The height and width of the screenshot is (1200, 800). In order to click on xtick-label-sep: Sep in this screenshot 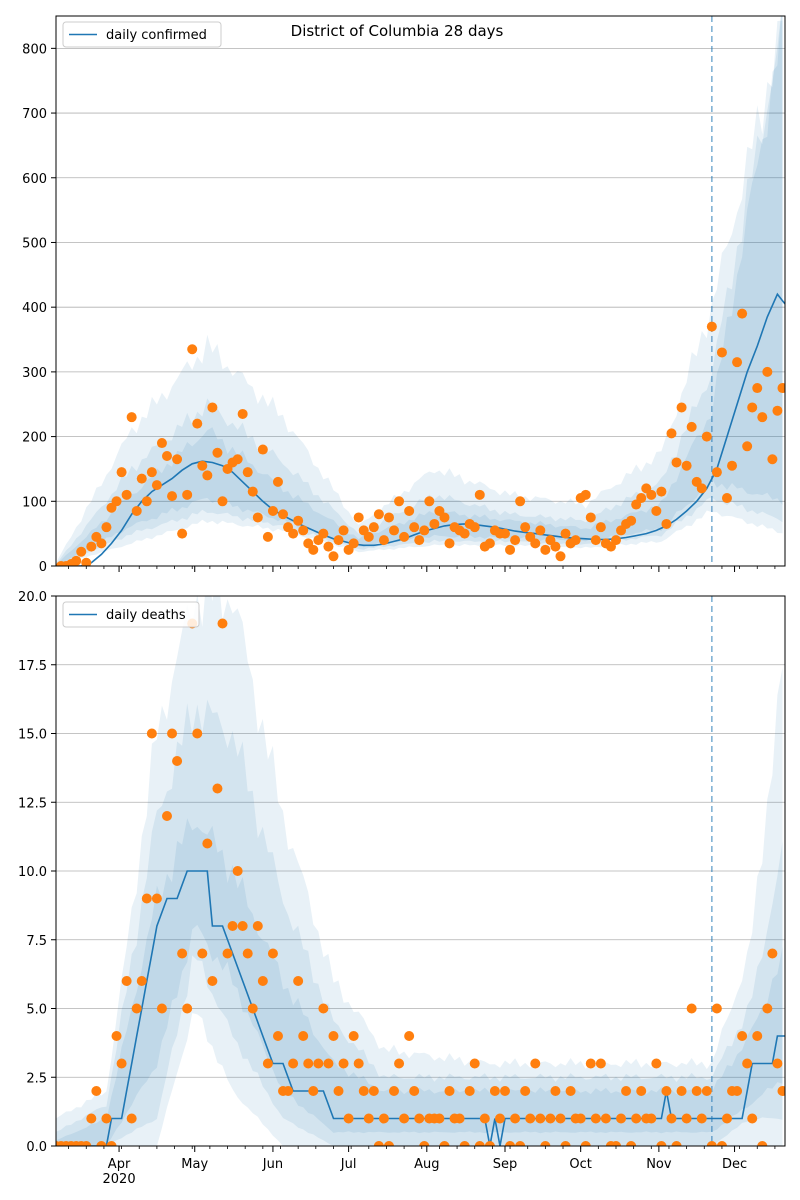, I will do `click(505, 1164)`.